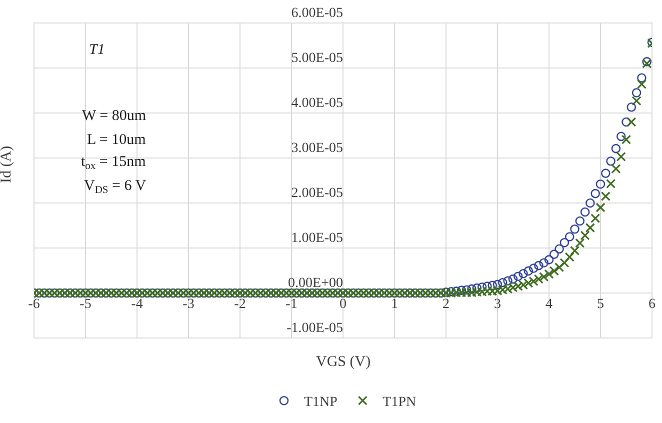  What do you see at coordinates (317, 193) in the screenshot?
I see `y-tick-label: 2.00E-05` at bounding box center [317, 193].